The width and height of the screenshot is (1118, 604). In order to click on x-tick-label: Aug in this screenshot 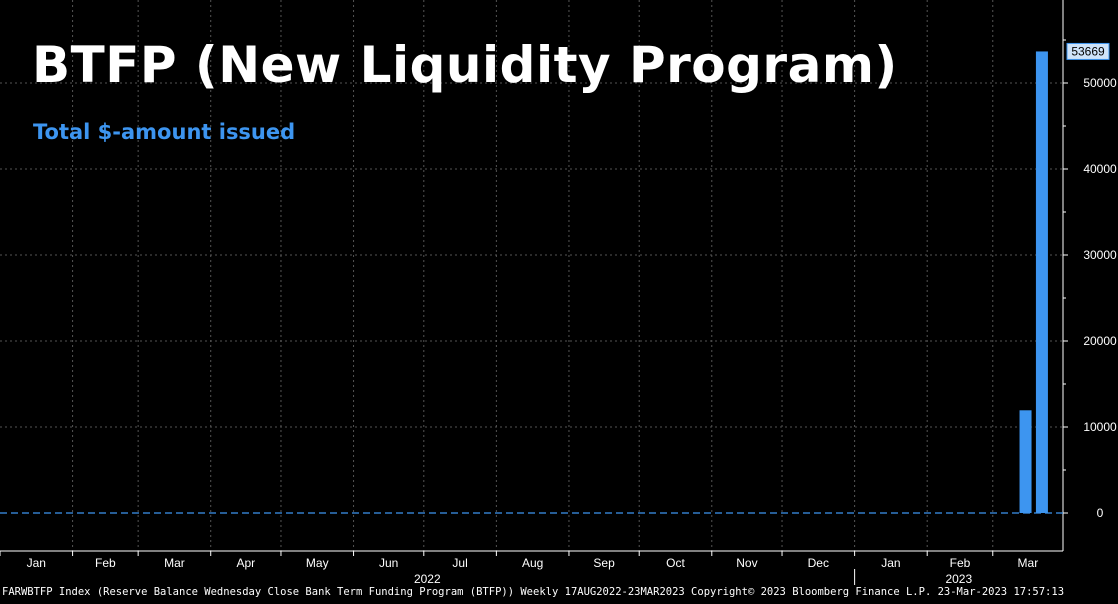, I will do `click(532, 563)`.